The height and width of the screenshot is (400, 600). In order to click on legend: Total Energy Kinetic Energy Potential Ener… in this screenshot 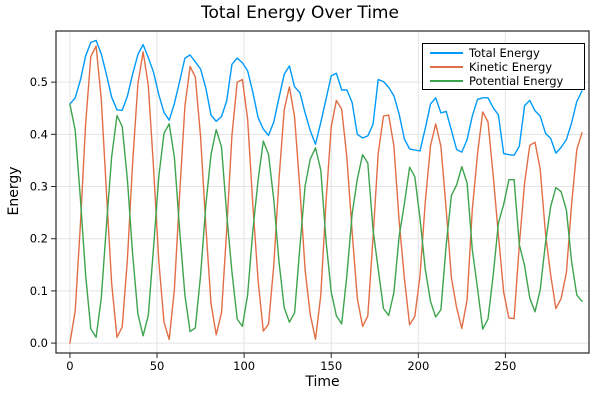, I will do `click(503, 66)`.